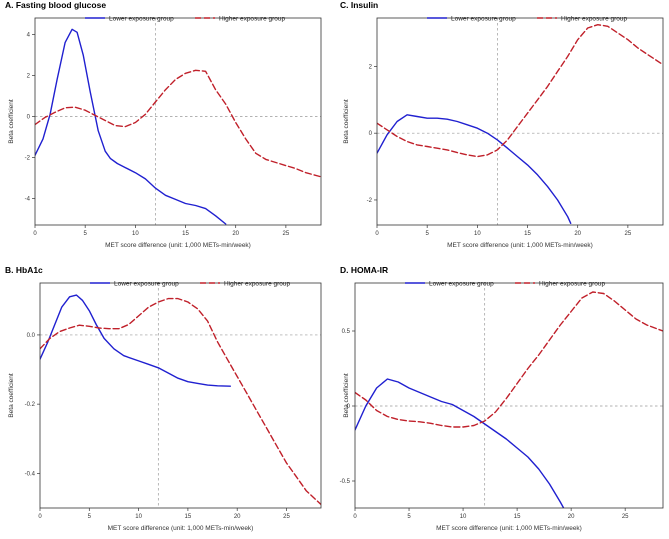 This screenshot has height=539, width=669. I want to click on panel-title: C. Insulin, so click(359, 5).